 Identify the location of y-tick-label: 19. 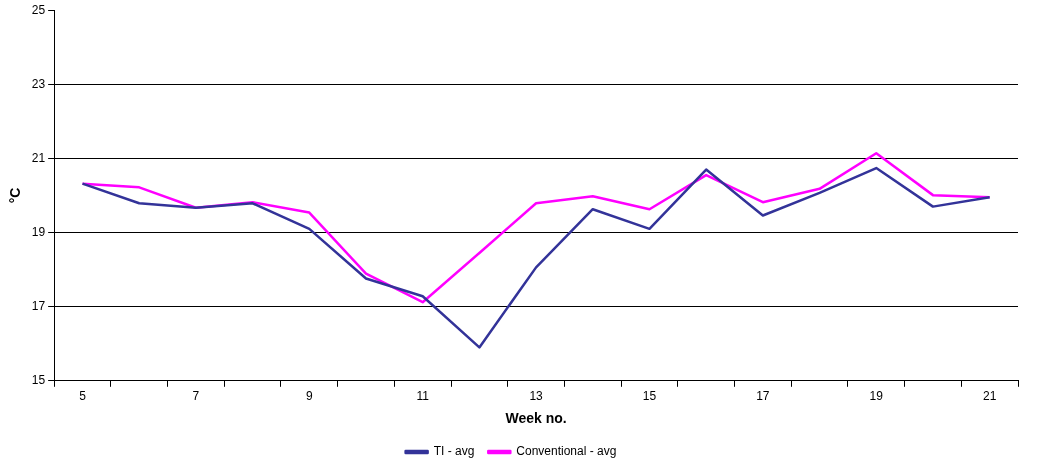
(38, 231).